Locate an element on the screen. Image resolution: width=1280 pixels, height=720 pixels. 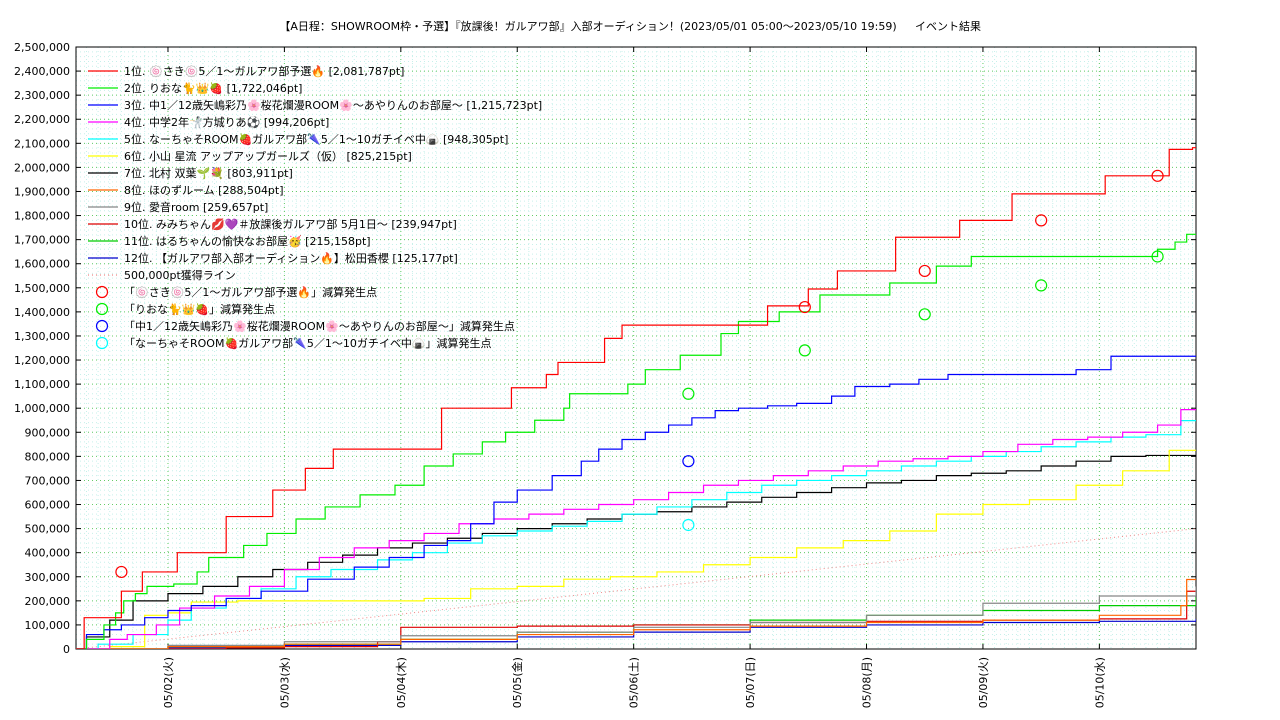
legend-label: 11位. はるちゃんの愉快なお部屋🥳 [215,158pt] is located at coordinates (247, 241).